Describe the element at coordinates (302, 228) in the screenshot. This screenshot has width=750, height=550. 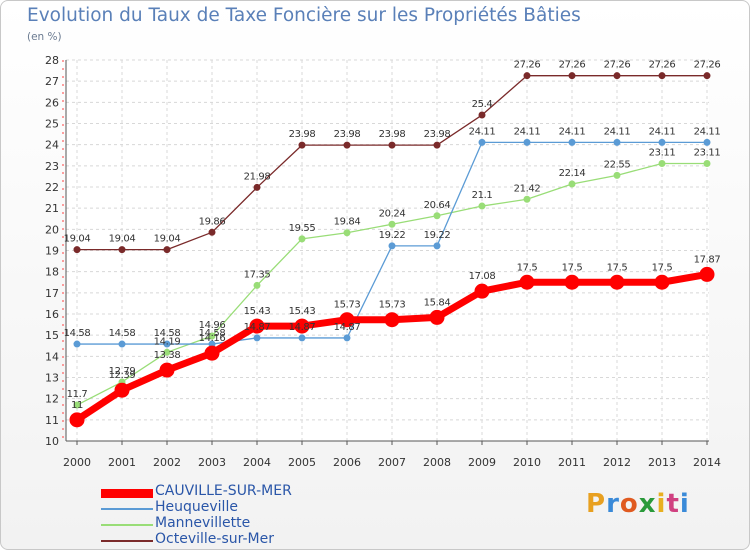
I see `data-label: 19.55` at that location.